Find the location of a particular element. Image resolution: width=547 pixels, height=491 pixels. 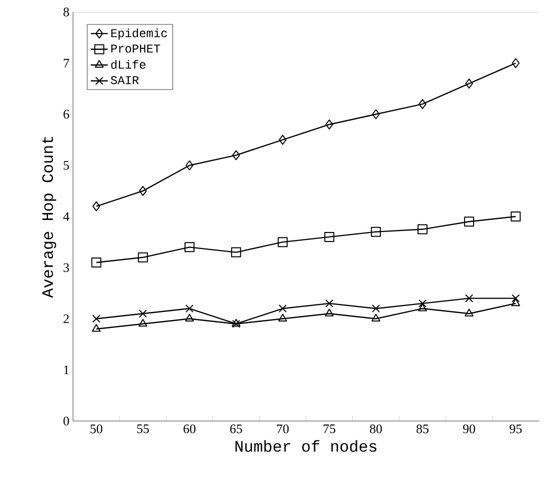

x-tick-label: 90 is located at coordinates (469, 429).